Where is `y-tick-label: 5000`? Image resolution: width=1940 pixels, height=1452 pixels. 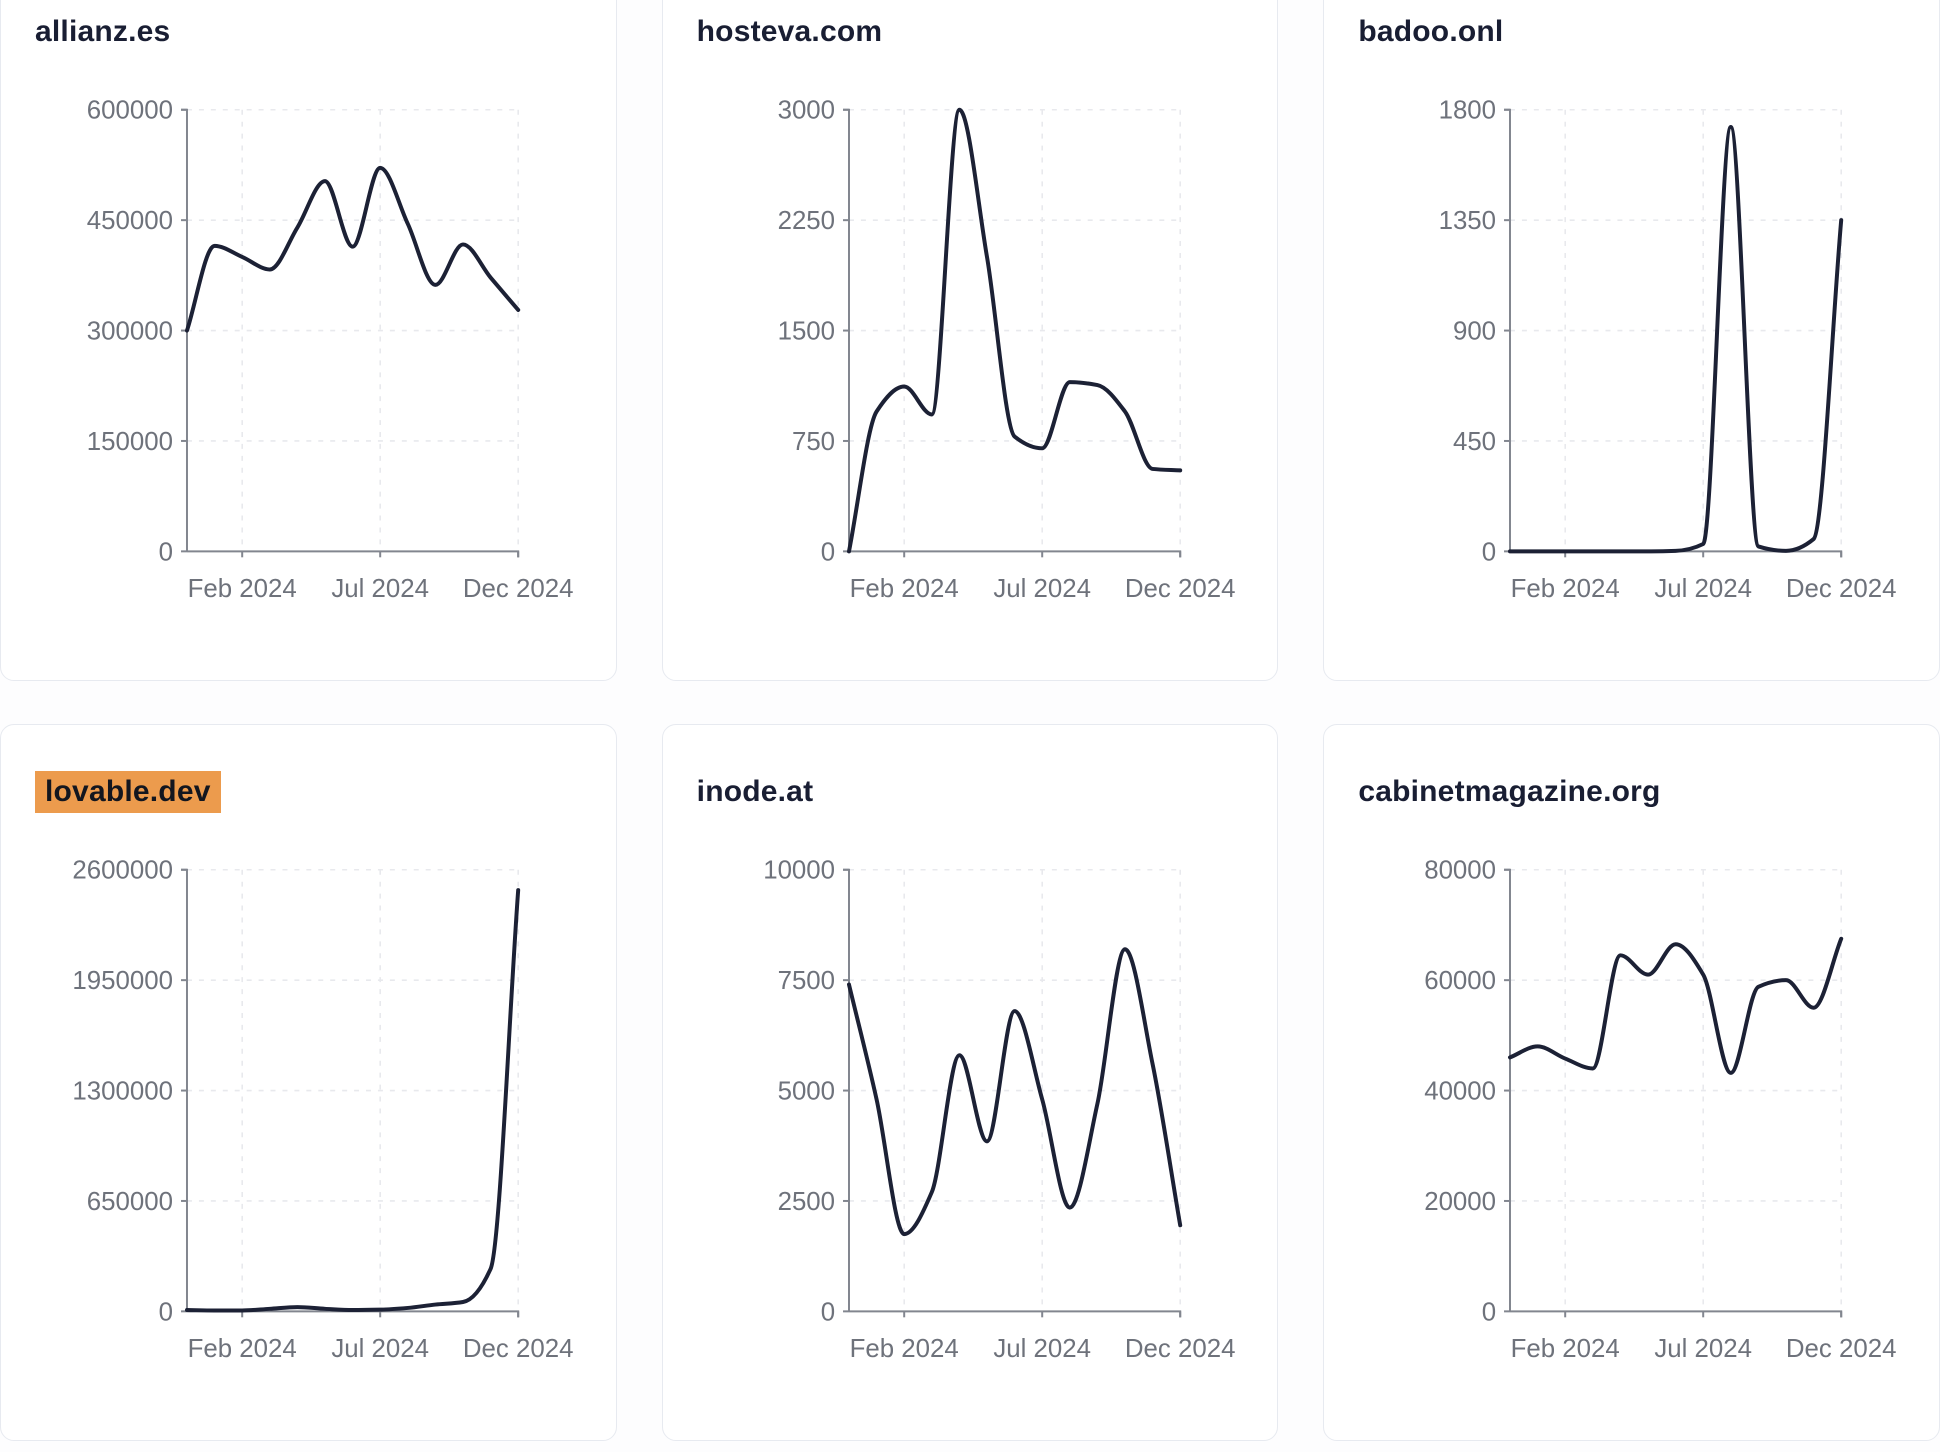
y-tick-label: 5000 is located at coordinates (806, 1092).